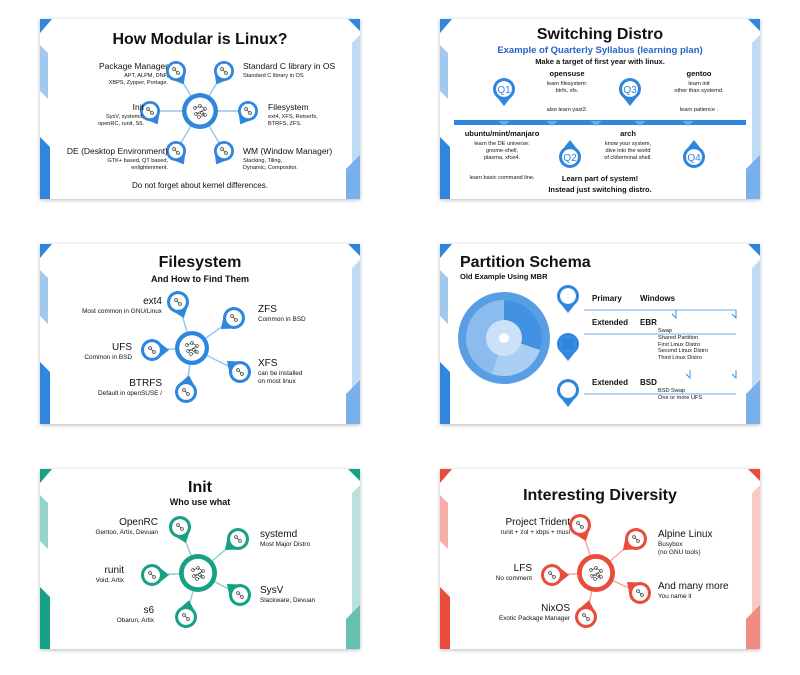  What do you see at coordinates (535, 532) in the screenshot?
I see `item-desc: runit + zol + xbps + musl` at bounding box center [535, 532].